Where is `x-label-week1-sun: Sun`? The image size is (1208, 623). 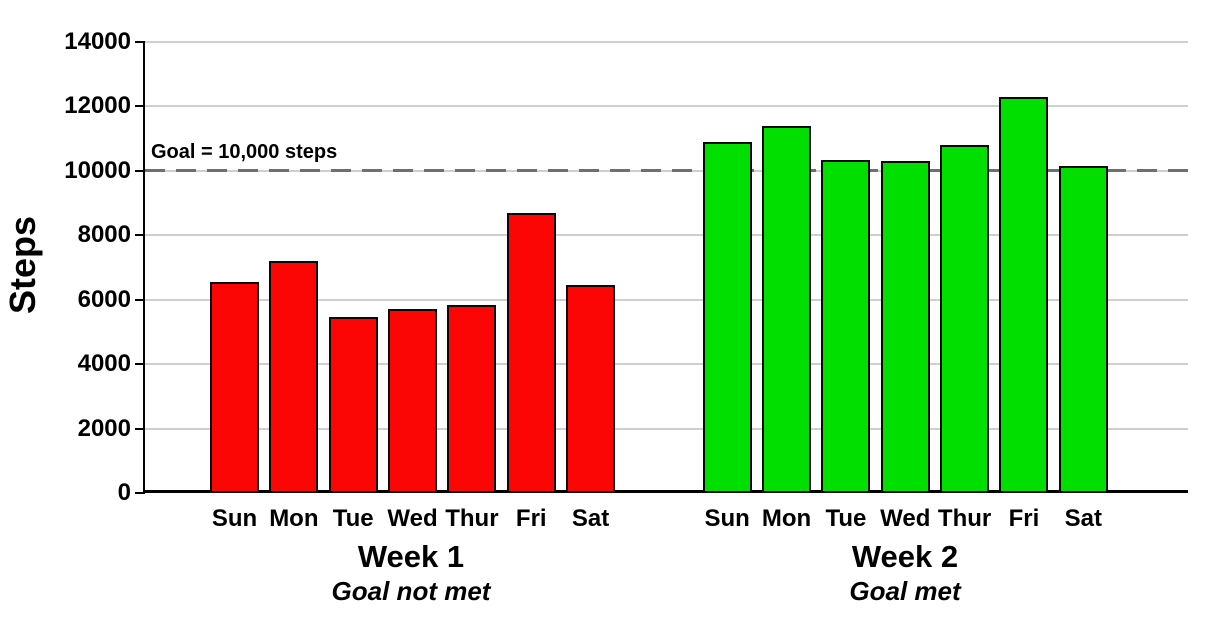
x-label-week1-sun: Sun is located at coordinates (234, 518).